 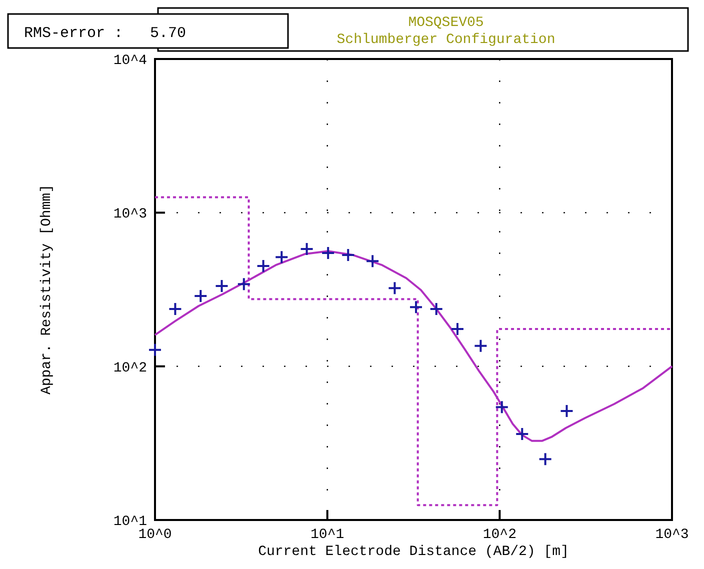 I want to click on y-tick-label: 10^3, so click(x=130, y=214).